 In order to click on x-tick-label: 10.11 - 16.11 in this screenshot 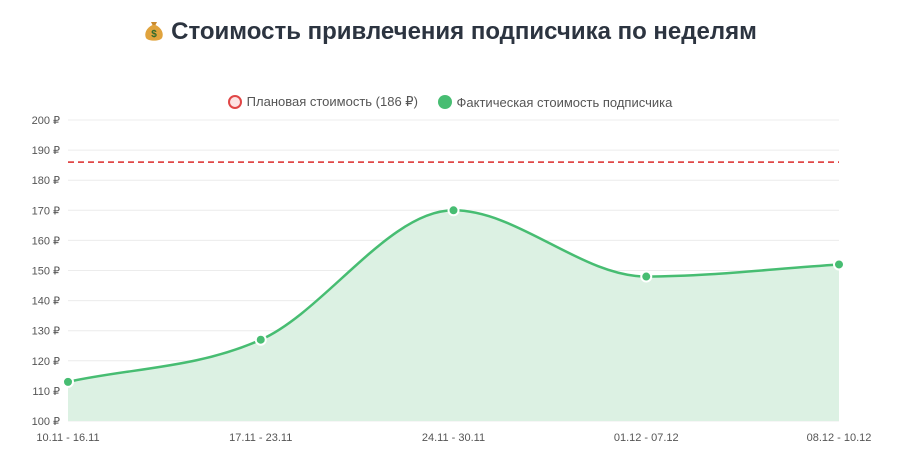, I will do `click(67, 438)`.